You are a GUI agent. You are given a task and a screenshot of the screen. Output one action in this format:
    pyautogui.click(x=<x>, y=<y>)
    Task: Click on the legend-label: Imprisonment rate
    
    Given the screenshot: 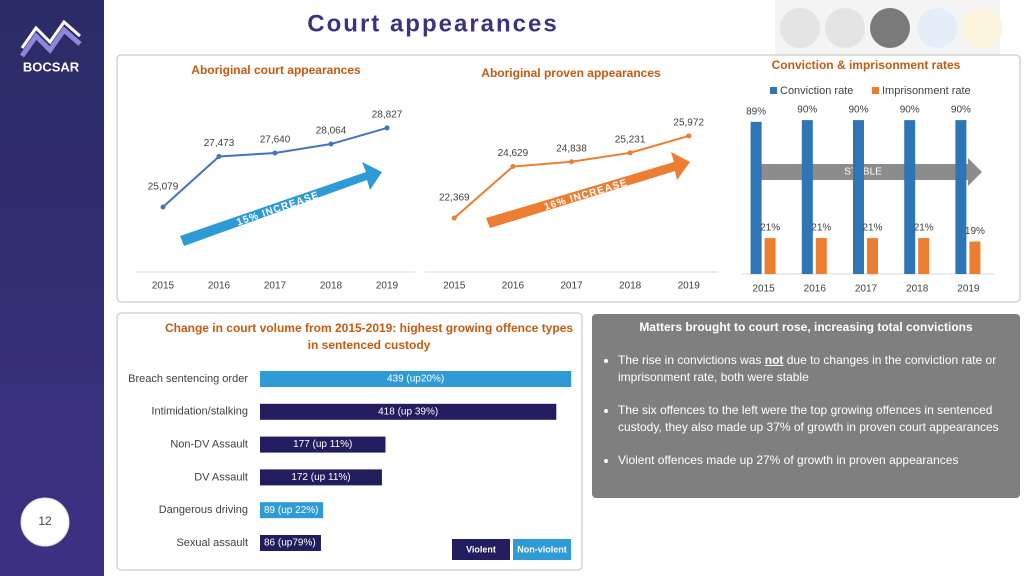 What is the action you would take?
    pyautogui.click(x=926, y=91)
    